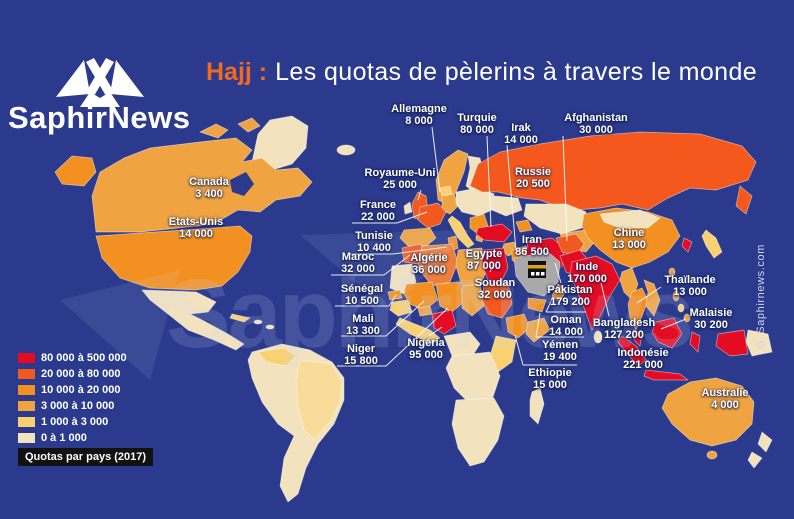 The width and height of the screenshot is (794, 519). I want to click on legend-swatch-red, so click(26, 357).